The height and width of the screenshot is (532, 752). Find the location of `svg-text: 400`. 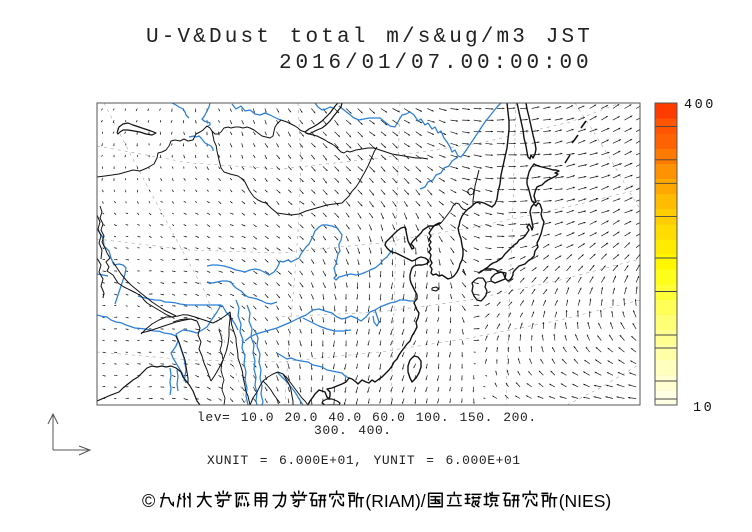

svg-text: 400 is located at coordinates (700, 105).